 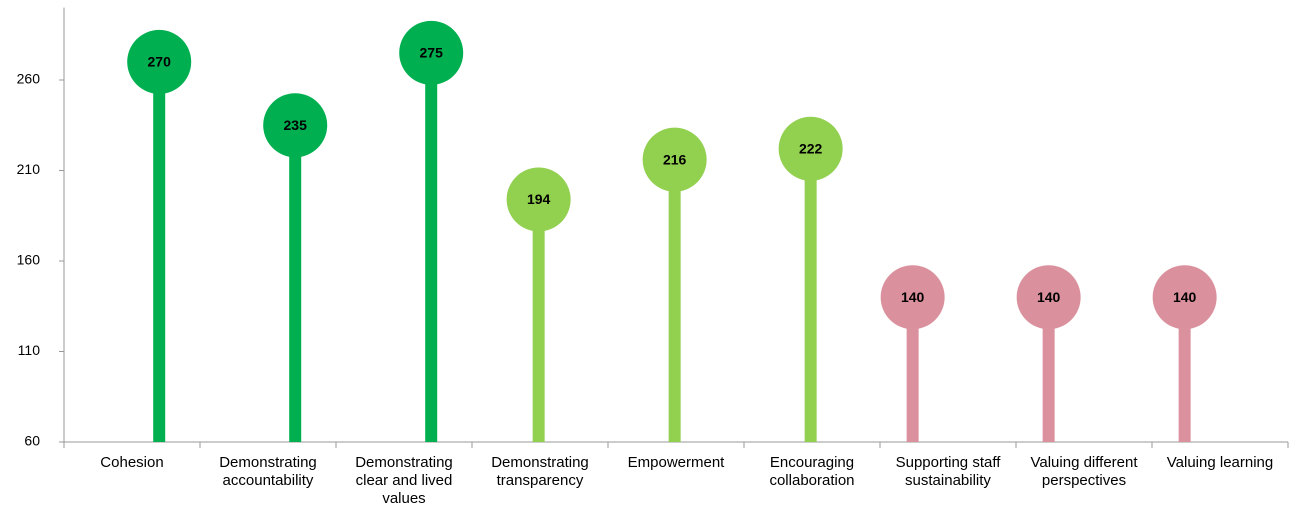 I want to click on x-tick-label: Encouraging collaboration, so click(x=812, y=471).